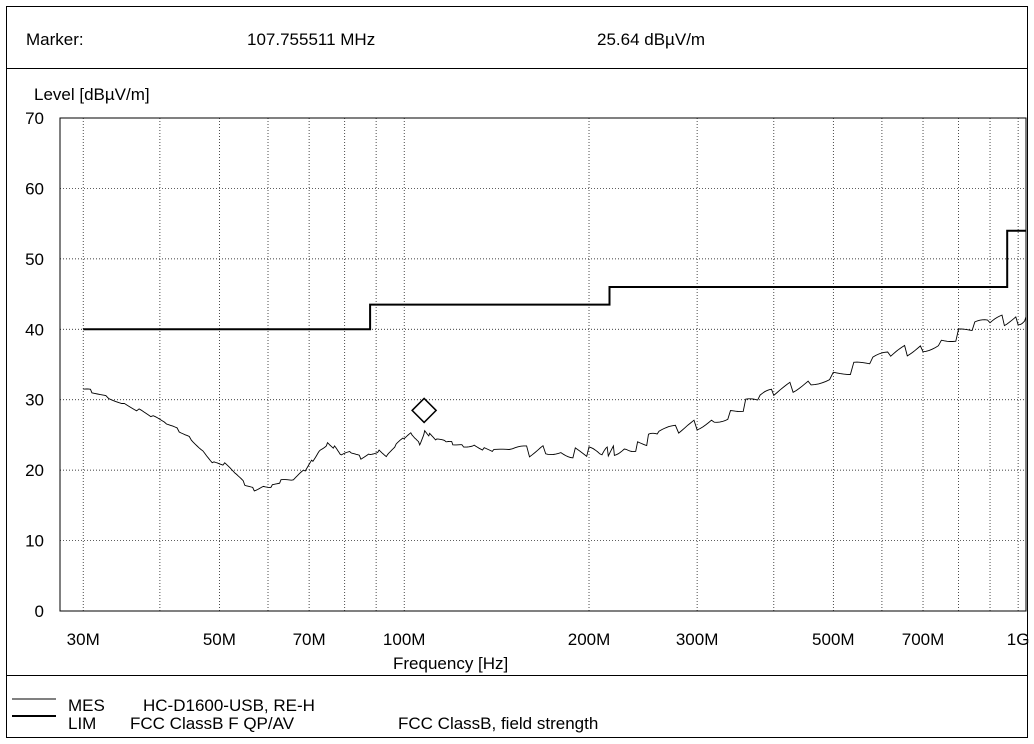 Image resolution: width=1034 pixels, height=744 pixels. Describe the element at coordinates (697, 639) in the screenshot. I see `x-tick-label: 300M` at that location.